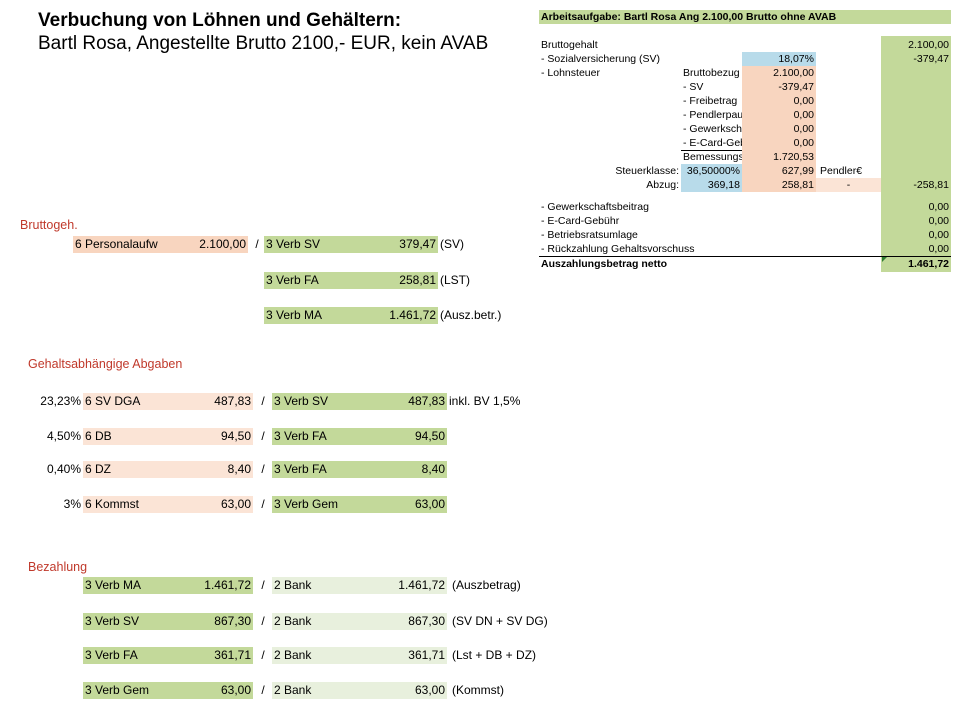 The height and width of the screenshot is (720, 960). What do you see at coordinates (133, 585) in the screenshot?
I see `debit-account: 3 Verb MA` at bounding box center [133, 585].